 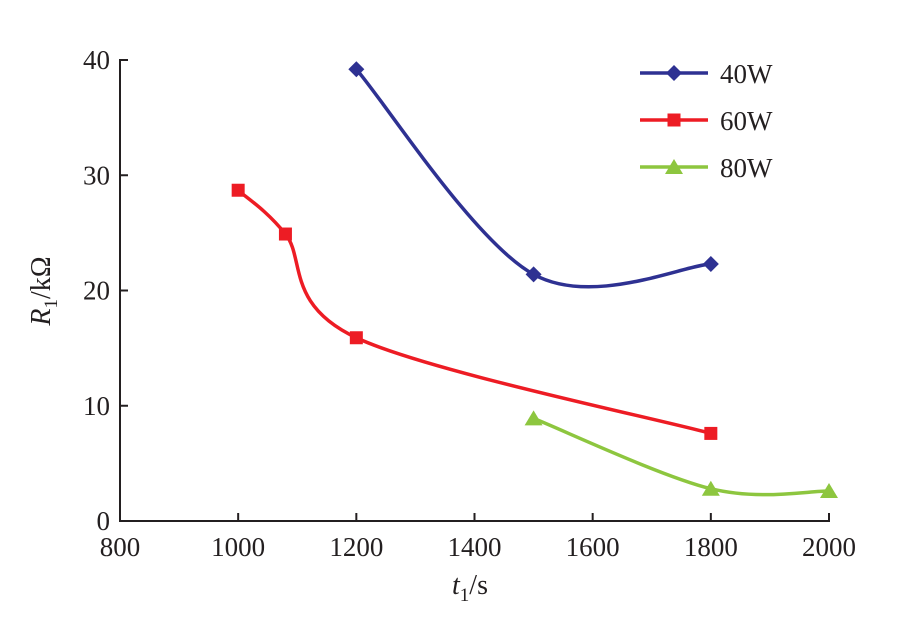 What do you see at coordinates (706, 74) in the screenshot?
I see `legend-item-40W: 40W` at bounding box center [706, 74].